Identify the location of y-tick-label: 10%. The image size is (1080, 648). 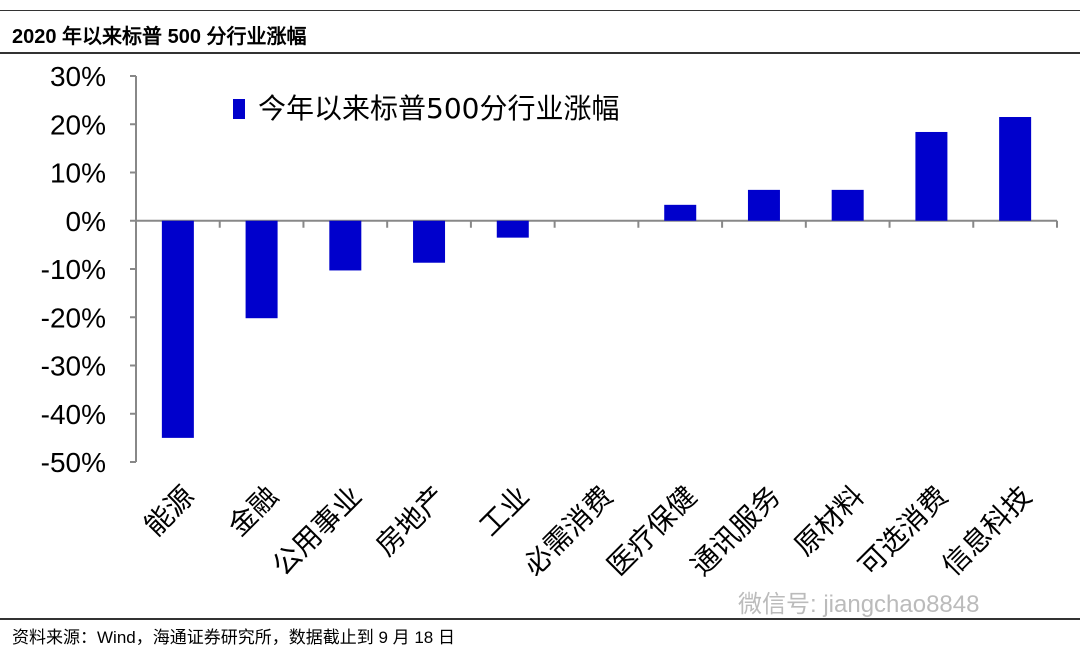
(78, 173).